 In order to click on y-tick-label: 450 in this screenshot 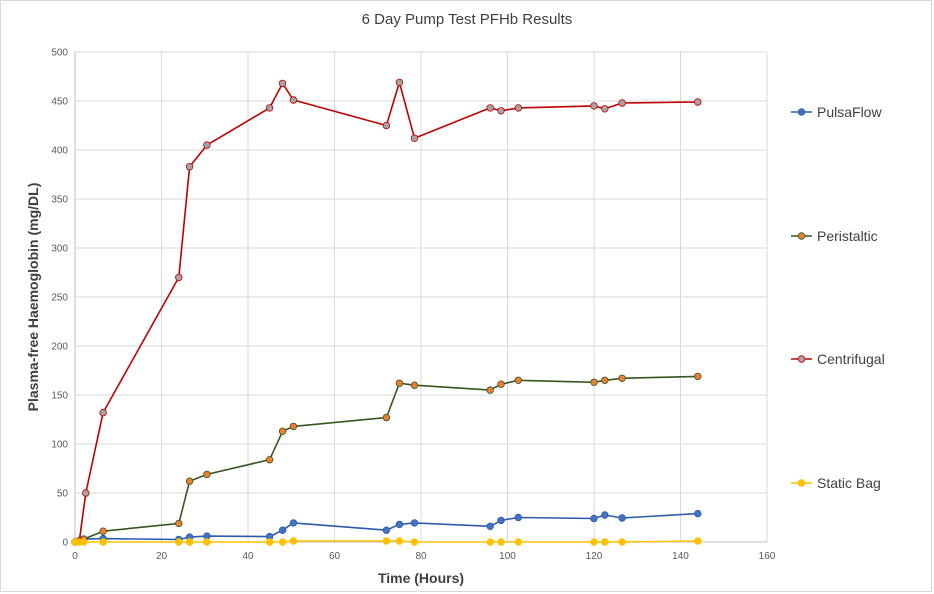, I will do `click(59, 102)`.